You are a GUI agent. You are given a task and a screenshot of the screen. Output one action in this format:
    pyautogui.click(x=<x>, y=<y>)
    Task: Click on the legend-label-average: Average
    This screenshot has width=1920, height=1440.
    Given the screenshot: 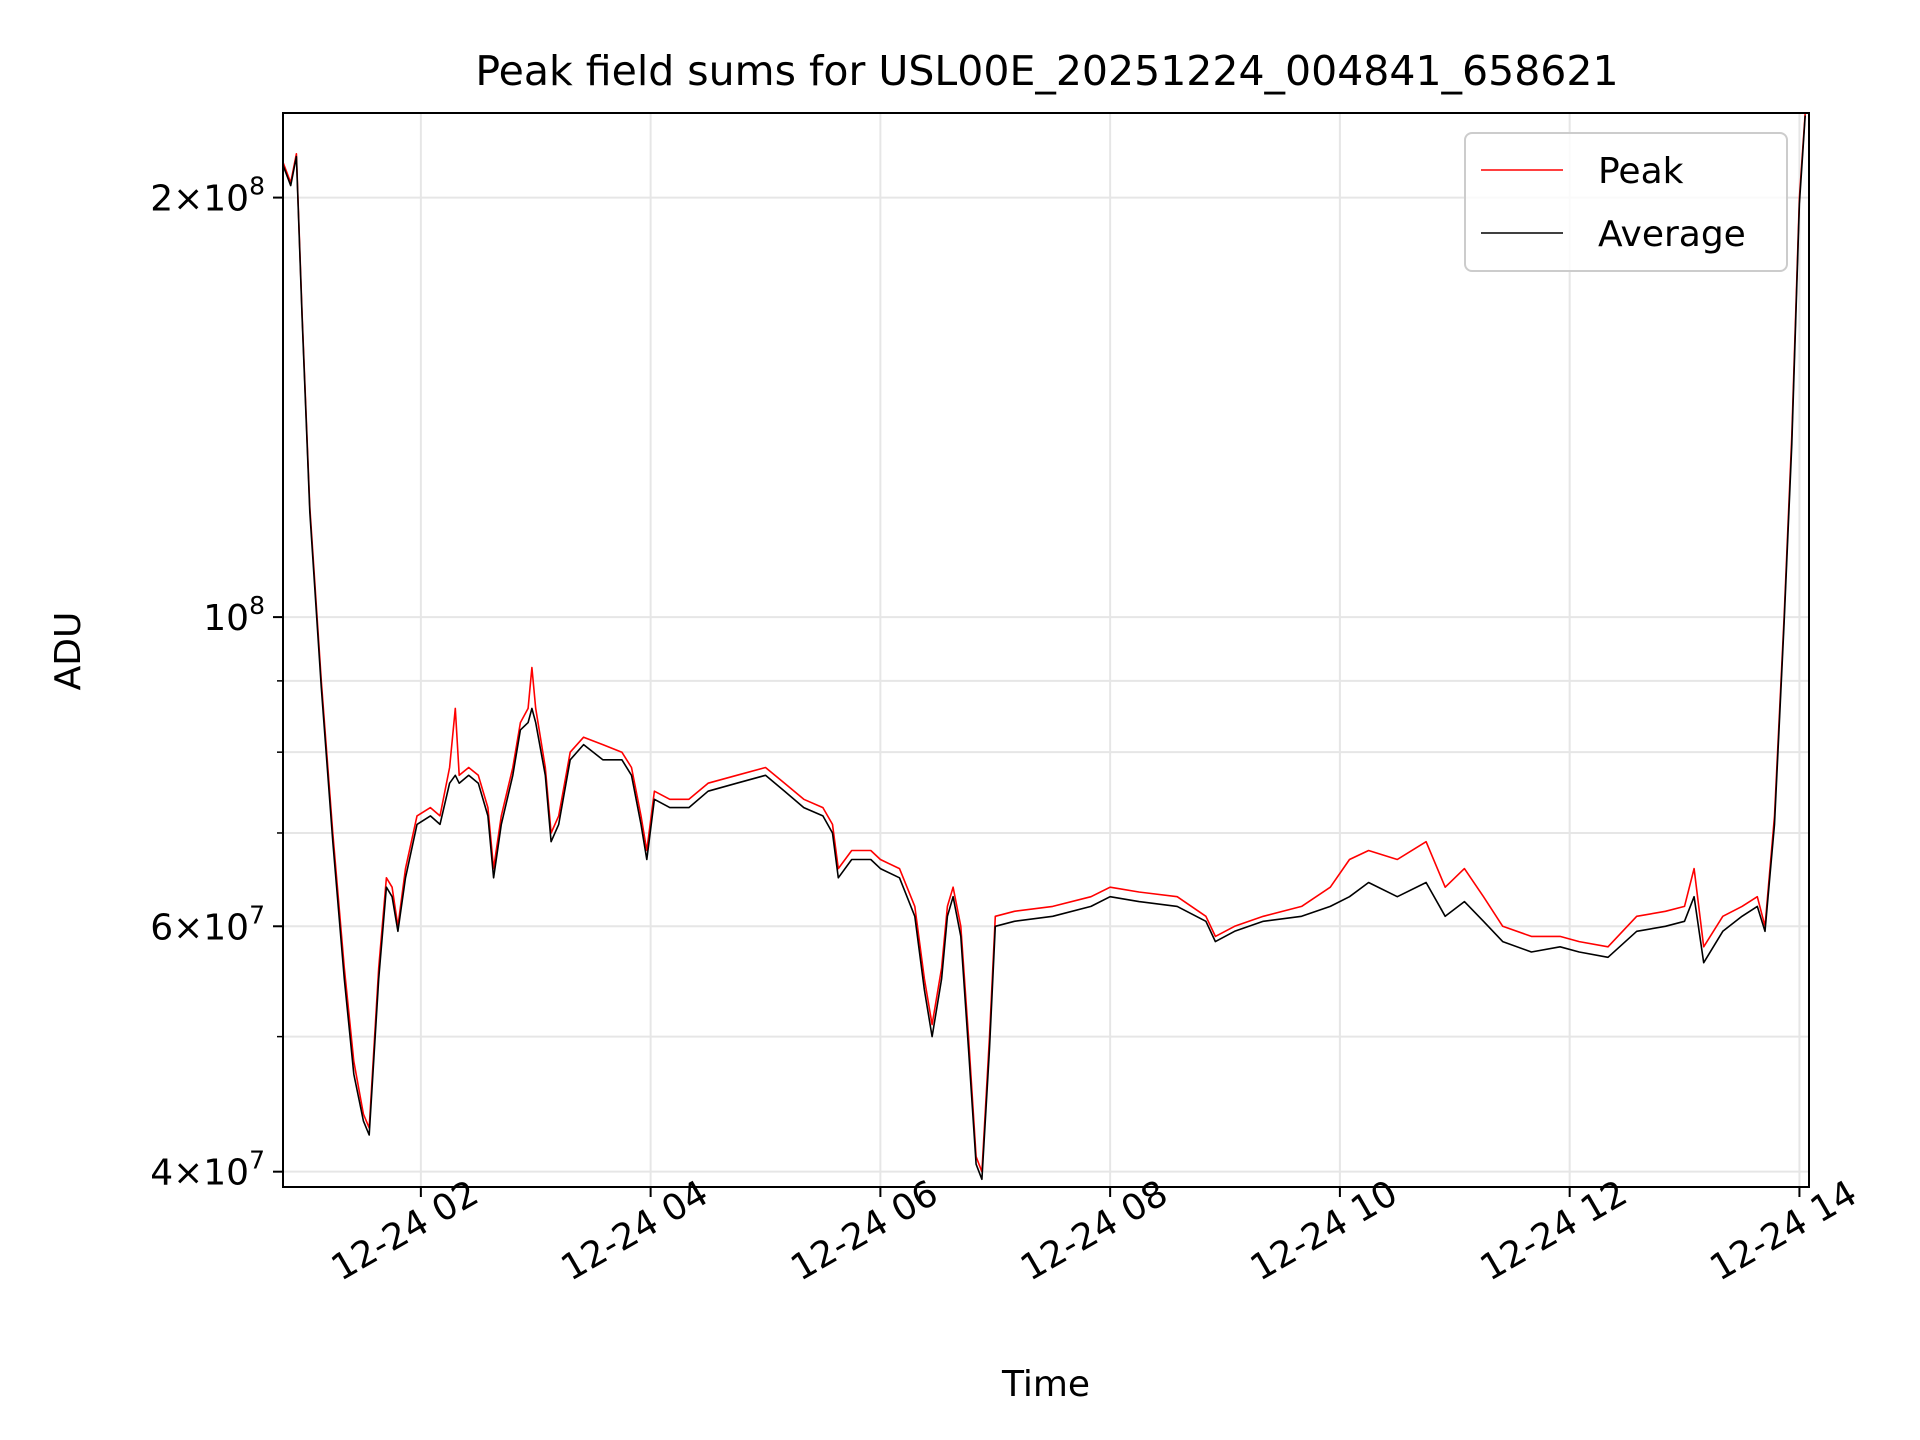 What is the action you would take?
    pyautogui.click(x=1672, y=234)
    